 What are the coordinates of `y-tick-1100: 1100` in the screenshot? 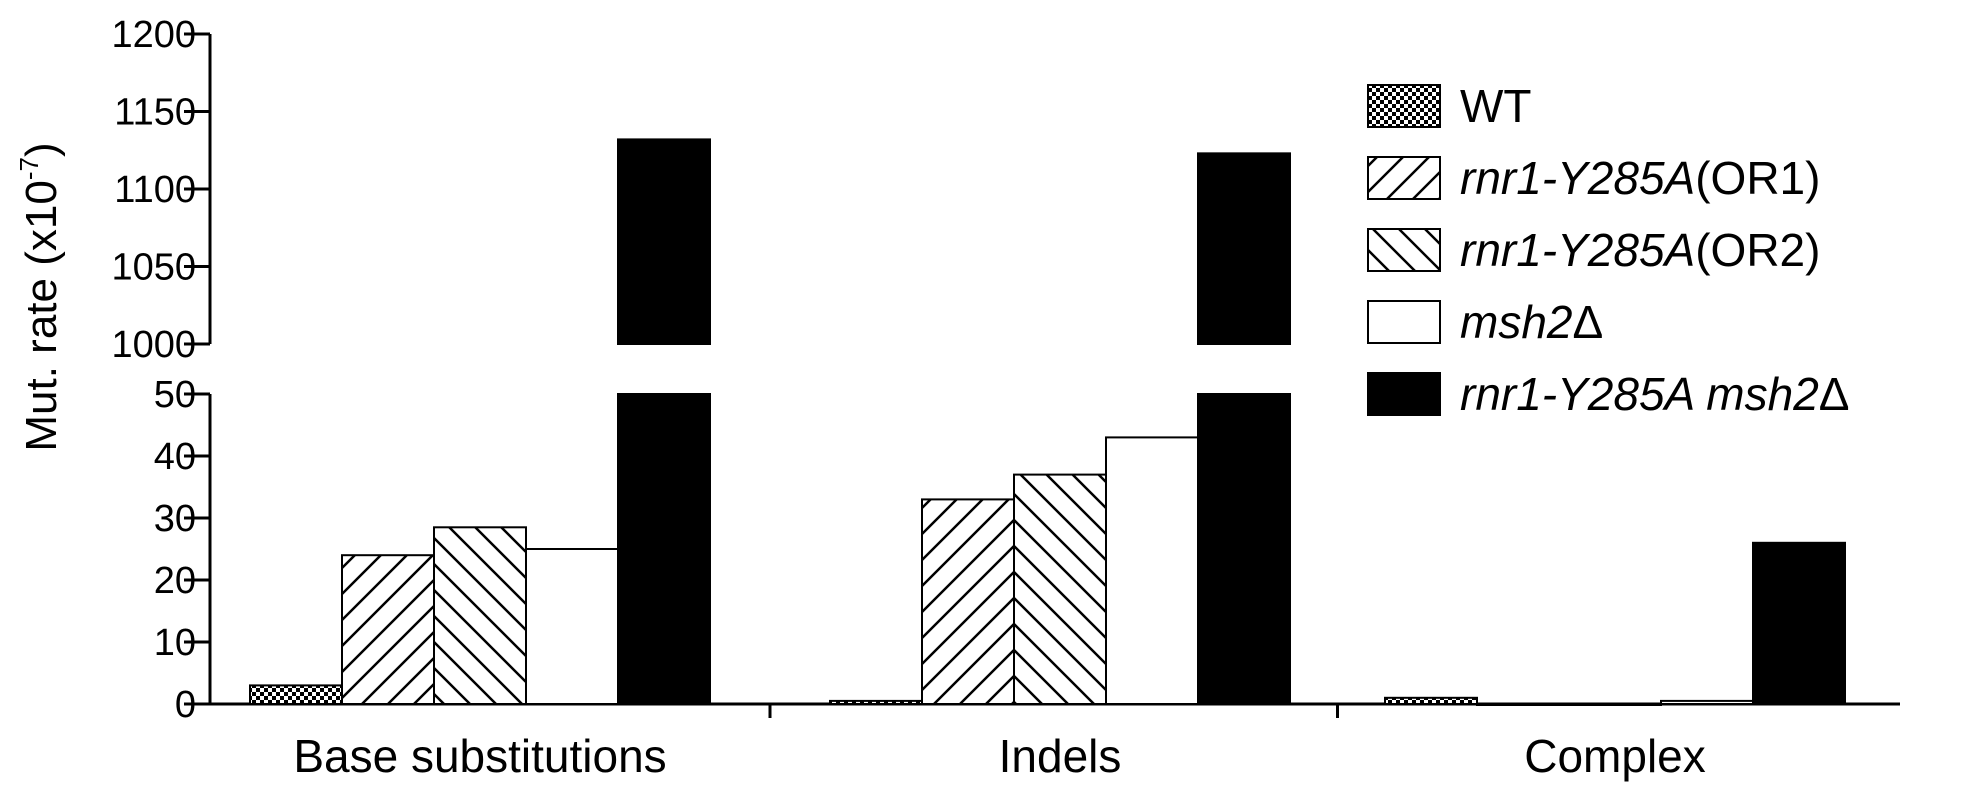 It's located at (155, 190).